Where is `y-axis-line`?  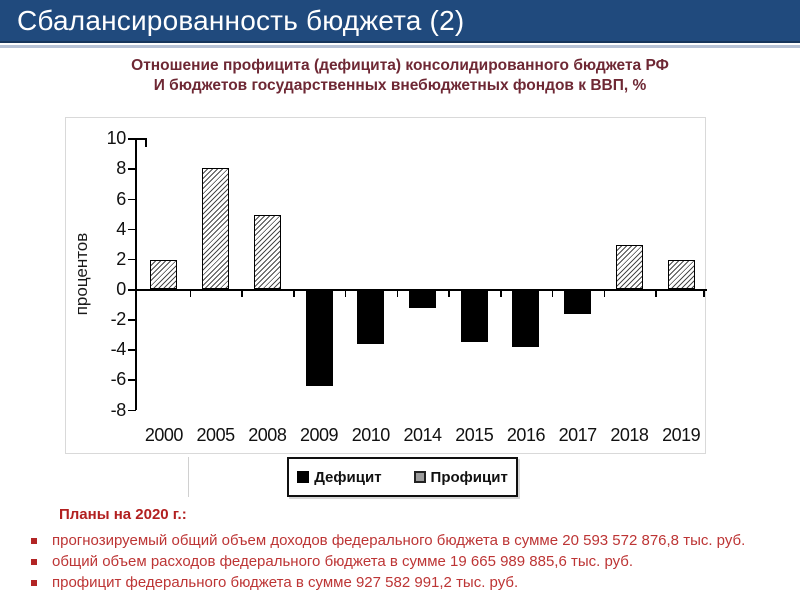
y-axis-line is located at coordinates (136, 274).